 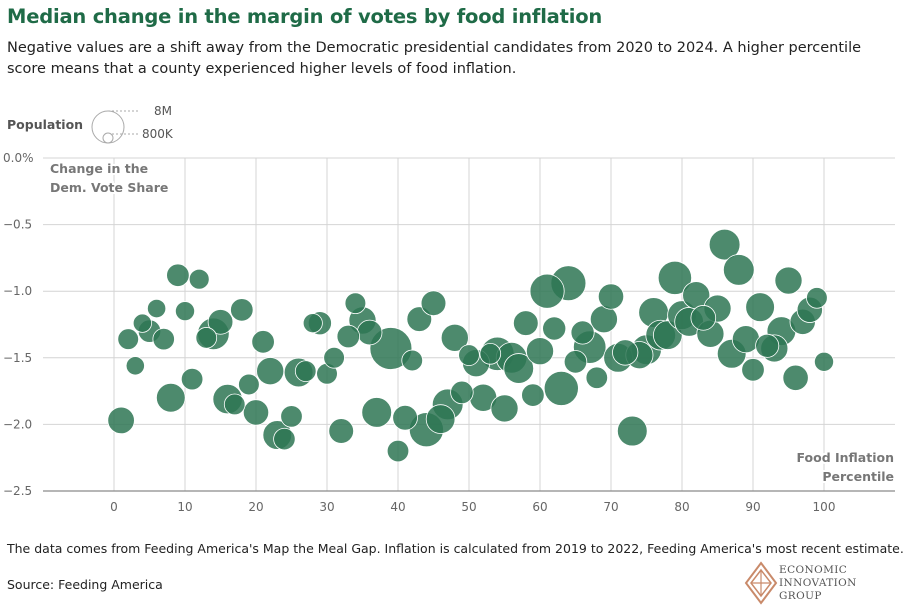 I want to click on legend-large-circle, so click(x=108, y=127).